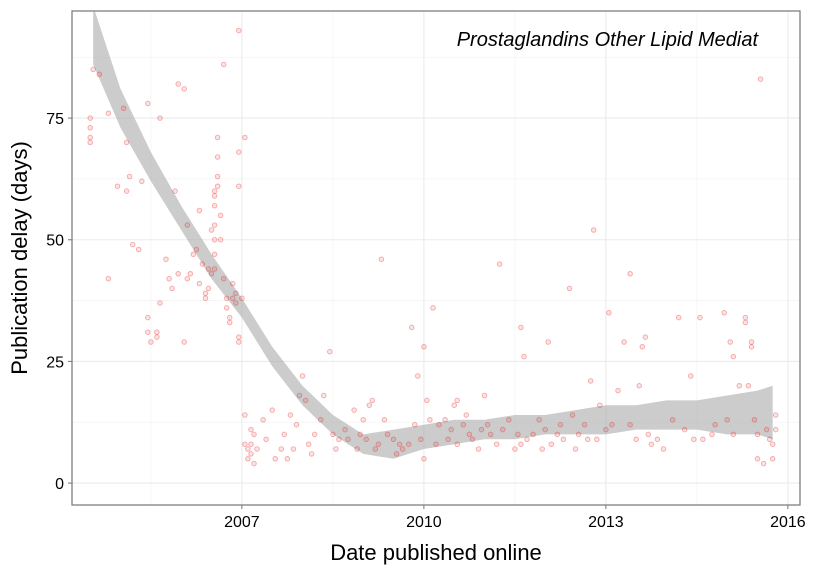 The image size is (825, 570). I want to click on x-tick-label: 2010, so click(424, 522).